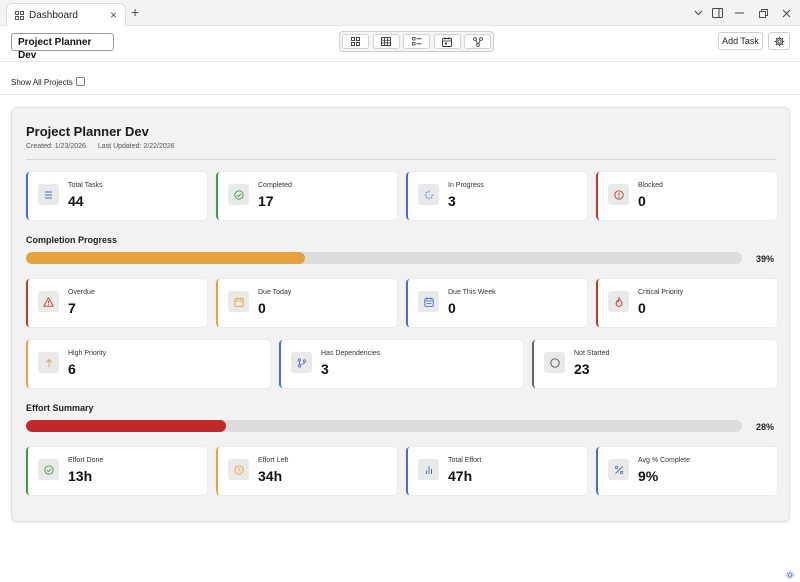 The height and width of the screenshot is (582, 800). I want to click on card-label: Due Today, so click(275, 292).